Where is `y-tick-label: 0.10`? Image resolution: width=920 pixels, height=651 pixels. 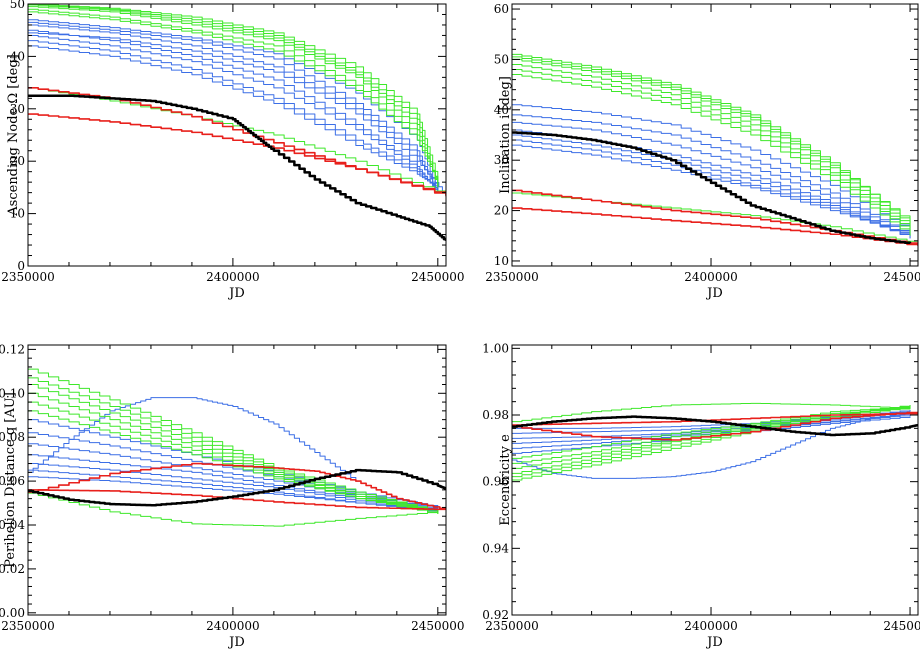
y-tick-label: 0.10 is located at coordinates (12, 393).